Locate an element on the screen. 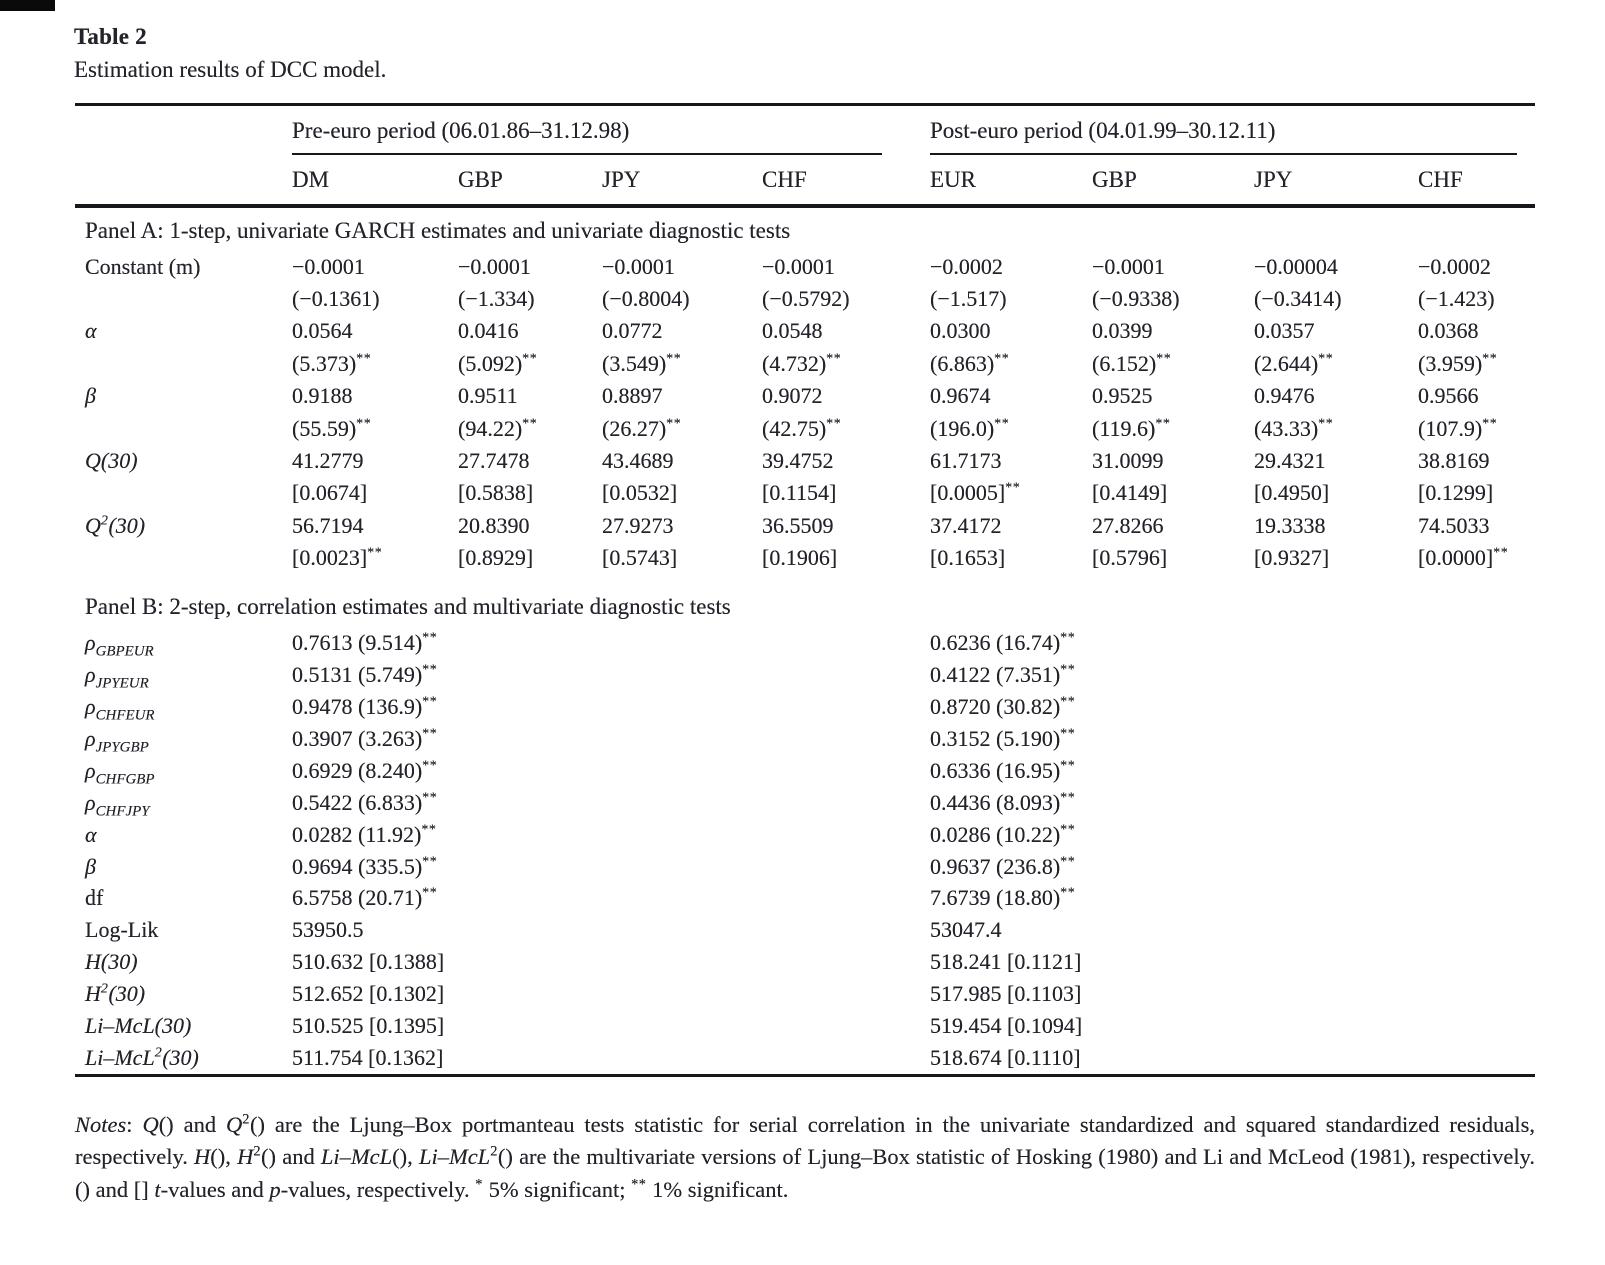 This screenshot has height=1265, width=1605. table-cell: [0.5743] is located at coordinates (640, 558).